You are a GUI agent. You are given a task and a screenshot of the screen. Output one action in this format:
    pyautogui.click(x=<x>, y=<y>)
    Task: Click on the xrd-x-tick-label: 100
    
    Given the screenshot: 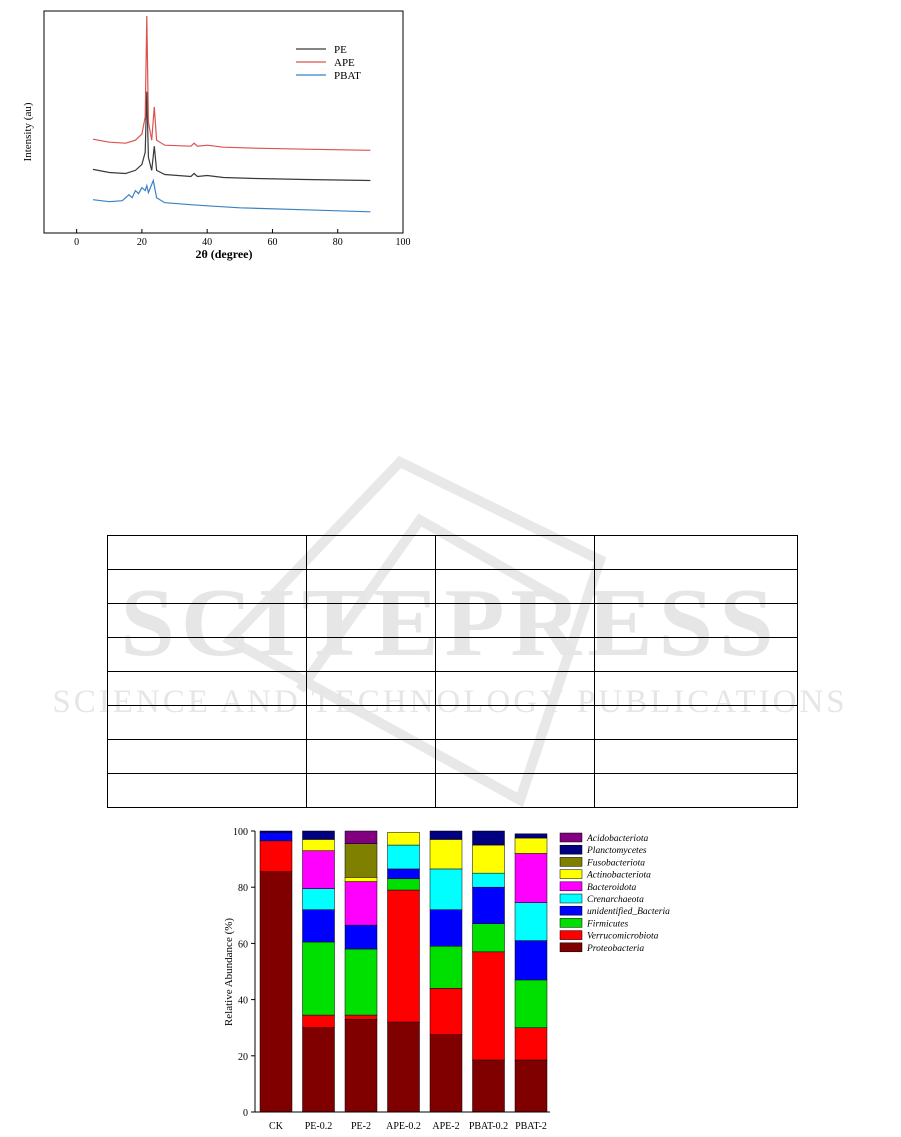 What is the action you would take?
    pyautogui.click(x=403, y=242)
    